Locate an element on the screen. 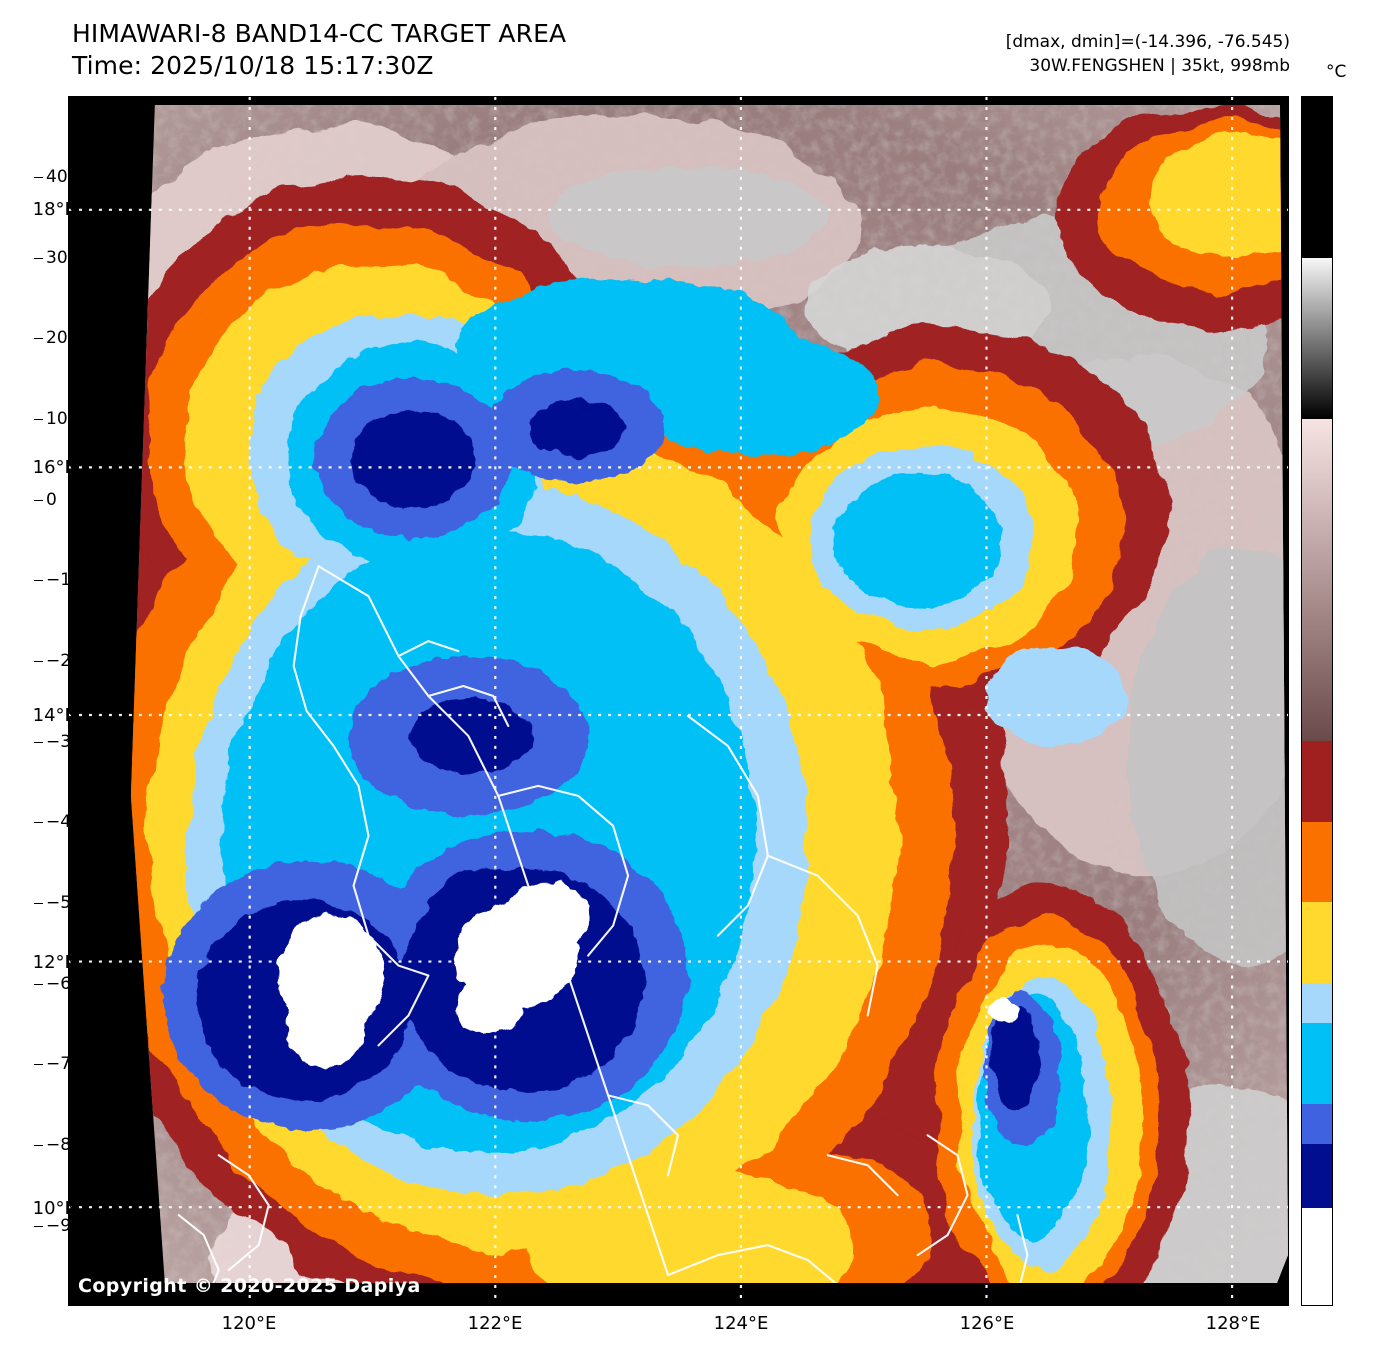 This screenshot has width=1390, height=1359. lon-tick-124e: 124°E is located at coordinates (741, 1323).